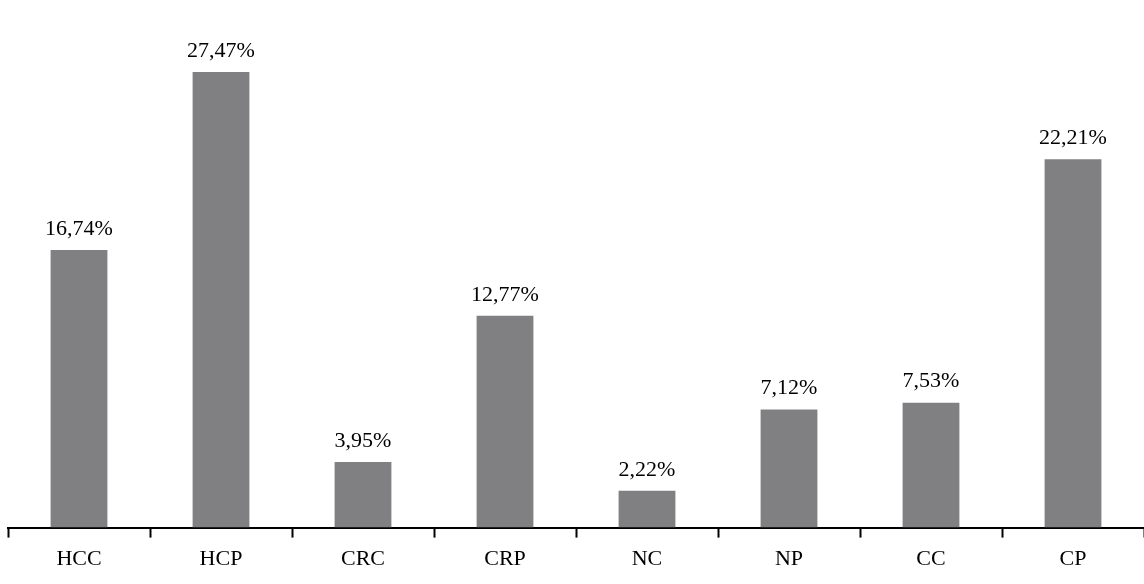  What do you see at coordinates (1073, 136) in the screenshot?
I see `data-label: 22,21%` at bounding box center [1073, 136].